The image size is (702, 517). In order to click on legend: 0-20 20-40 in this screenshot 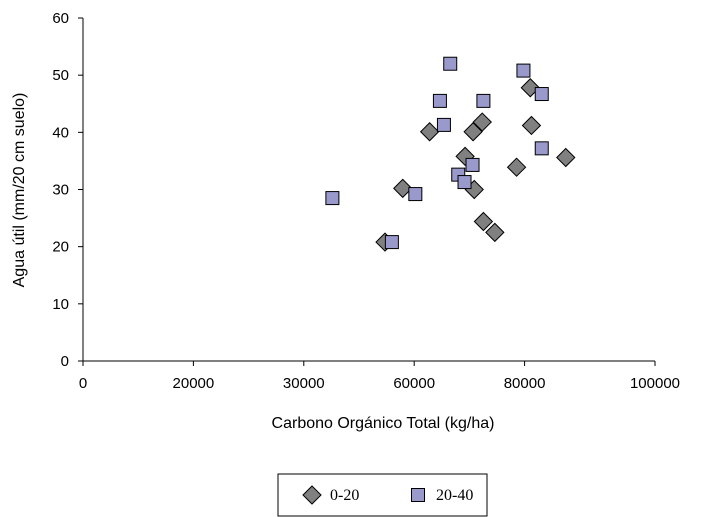, I will do `click(382, 495)`.